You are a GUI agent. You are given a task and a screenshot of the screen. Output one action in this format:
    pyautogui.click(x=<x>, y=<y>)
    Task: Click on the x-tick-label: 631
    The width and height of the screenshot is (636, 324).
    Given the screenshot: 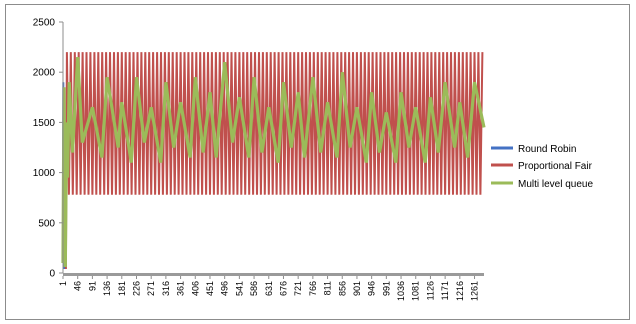 What is the action you would take?
    pyautogui.click(x=269, y=288)
    